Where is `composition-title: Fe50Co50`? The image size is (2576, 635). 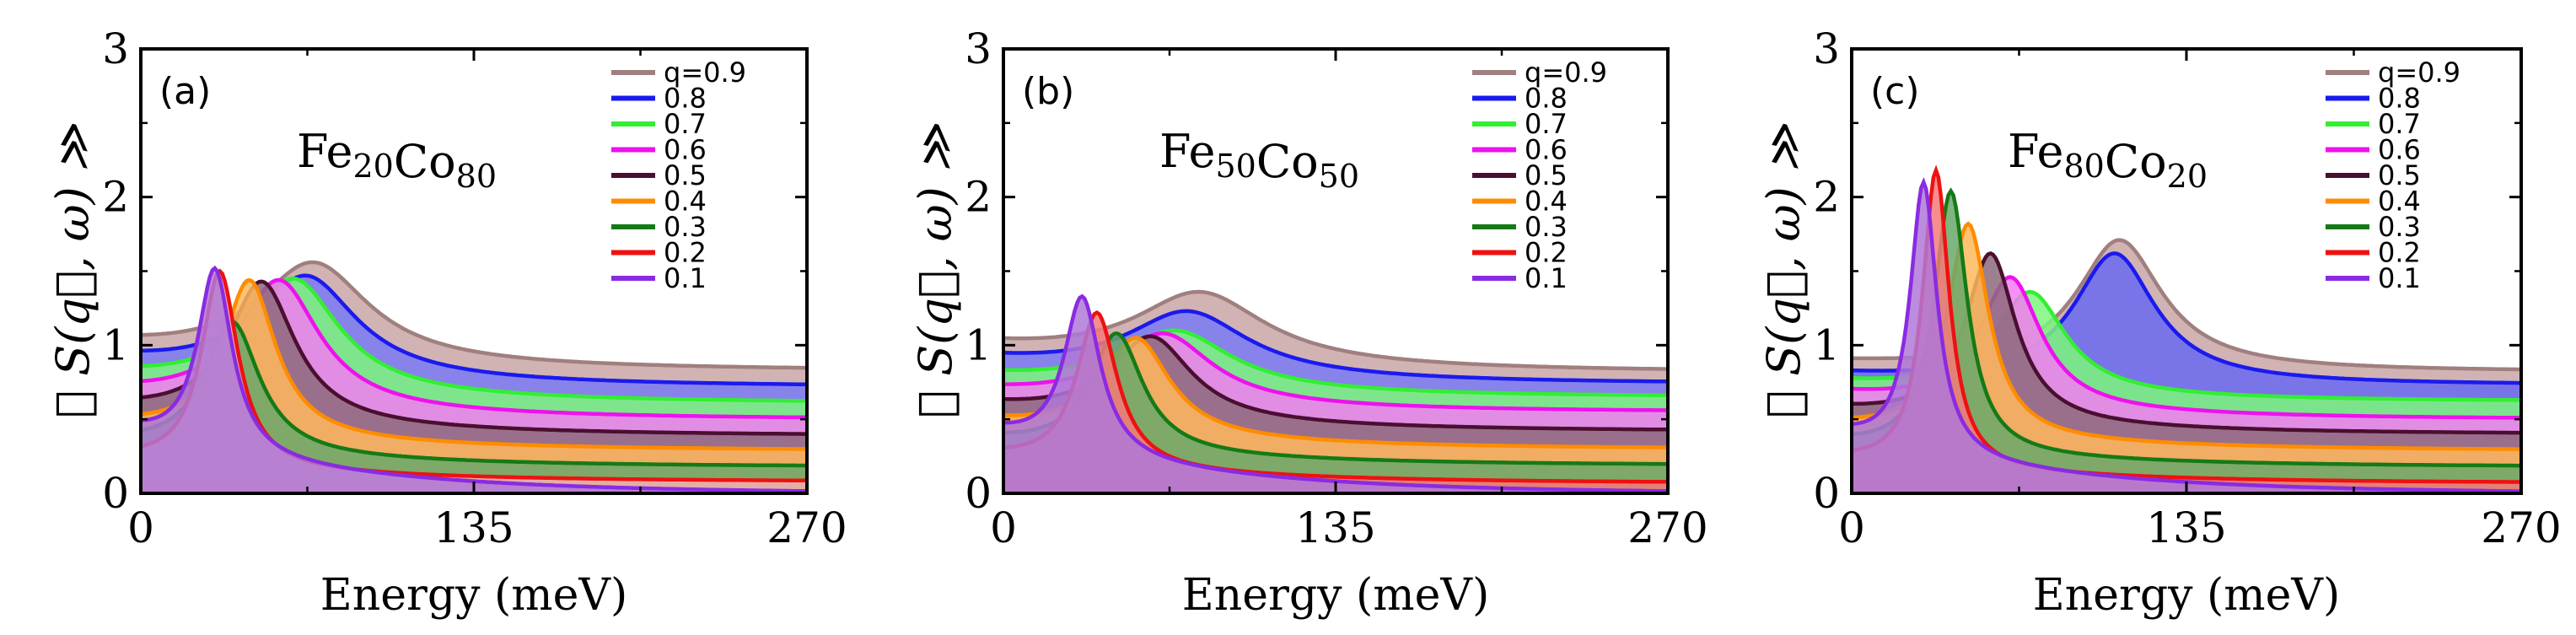 composition-title: Fe50Co50 is located at coordinates (1259, 160).